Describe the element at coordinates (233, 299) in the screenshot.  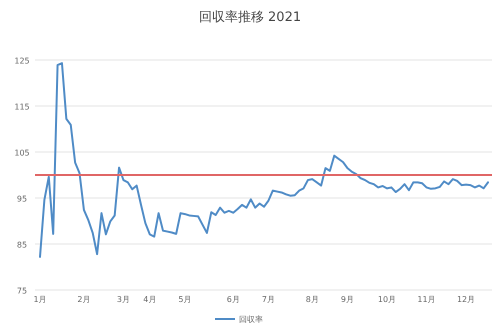
I see `x-tick-label: 6月` at that location.